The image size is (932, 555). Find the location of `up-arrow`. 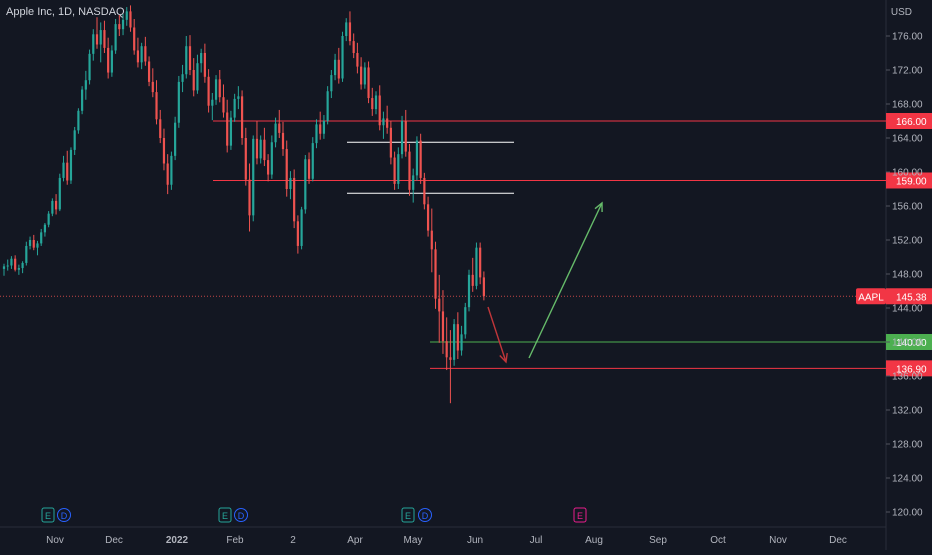

up-arrow is located at coordinates (565, 280).